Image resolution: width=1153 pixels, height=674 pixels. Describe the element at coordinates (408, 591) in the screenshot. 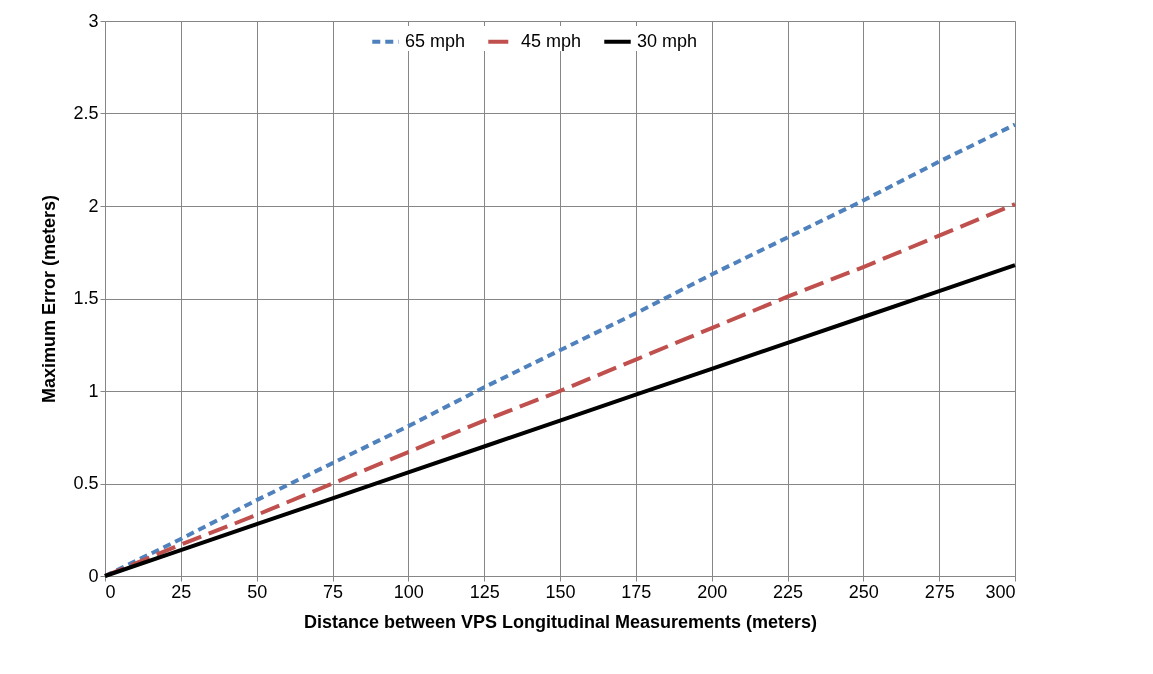

I see `x-tick-label: 100` at that location.